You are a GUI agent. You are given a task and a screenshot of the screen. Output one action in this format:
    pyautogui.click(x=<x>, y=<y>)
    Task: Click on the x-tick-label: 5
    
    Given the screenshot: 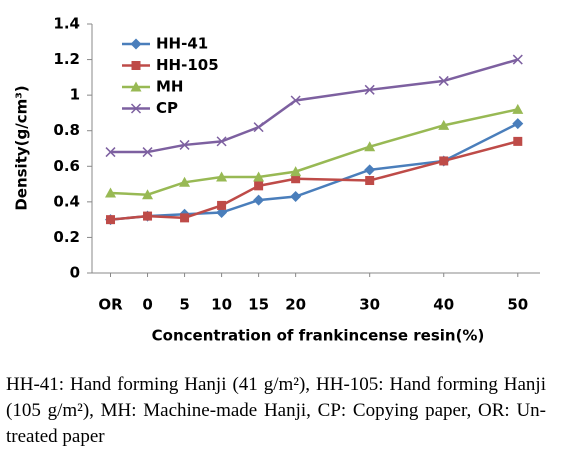 What is the action you would take?
    pyautogui.click(x=184, y=305)
    